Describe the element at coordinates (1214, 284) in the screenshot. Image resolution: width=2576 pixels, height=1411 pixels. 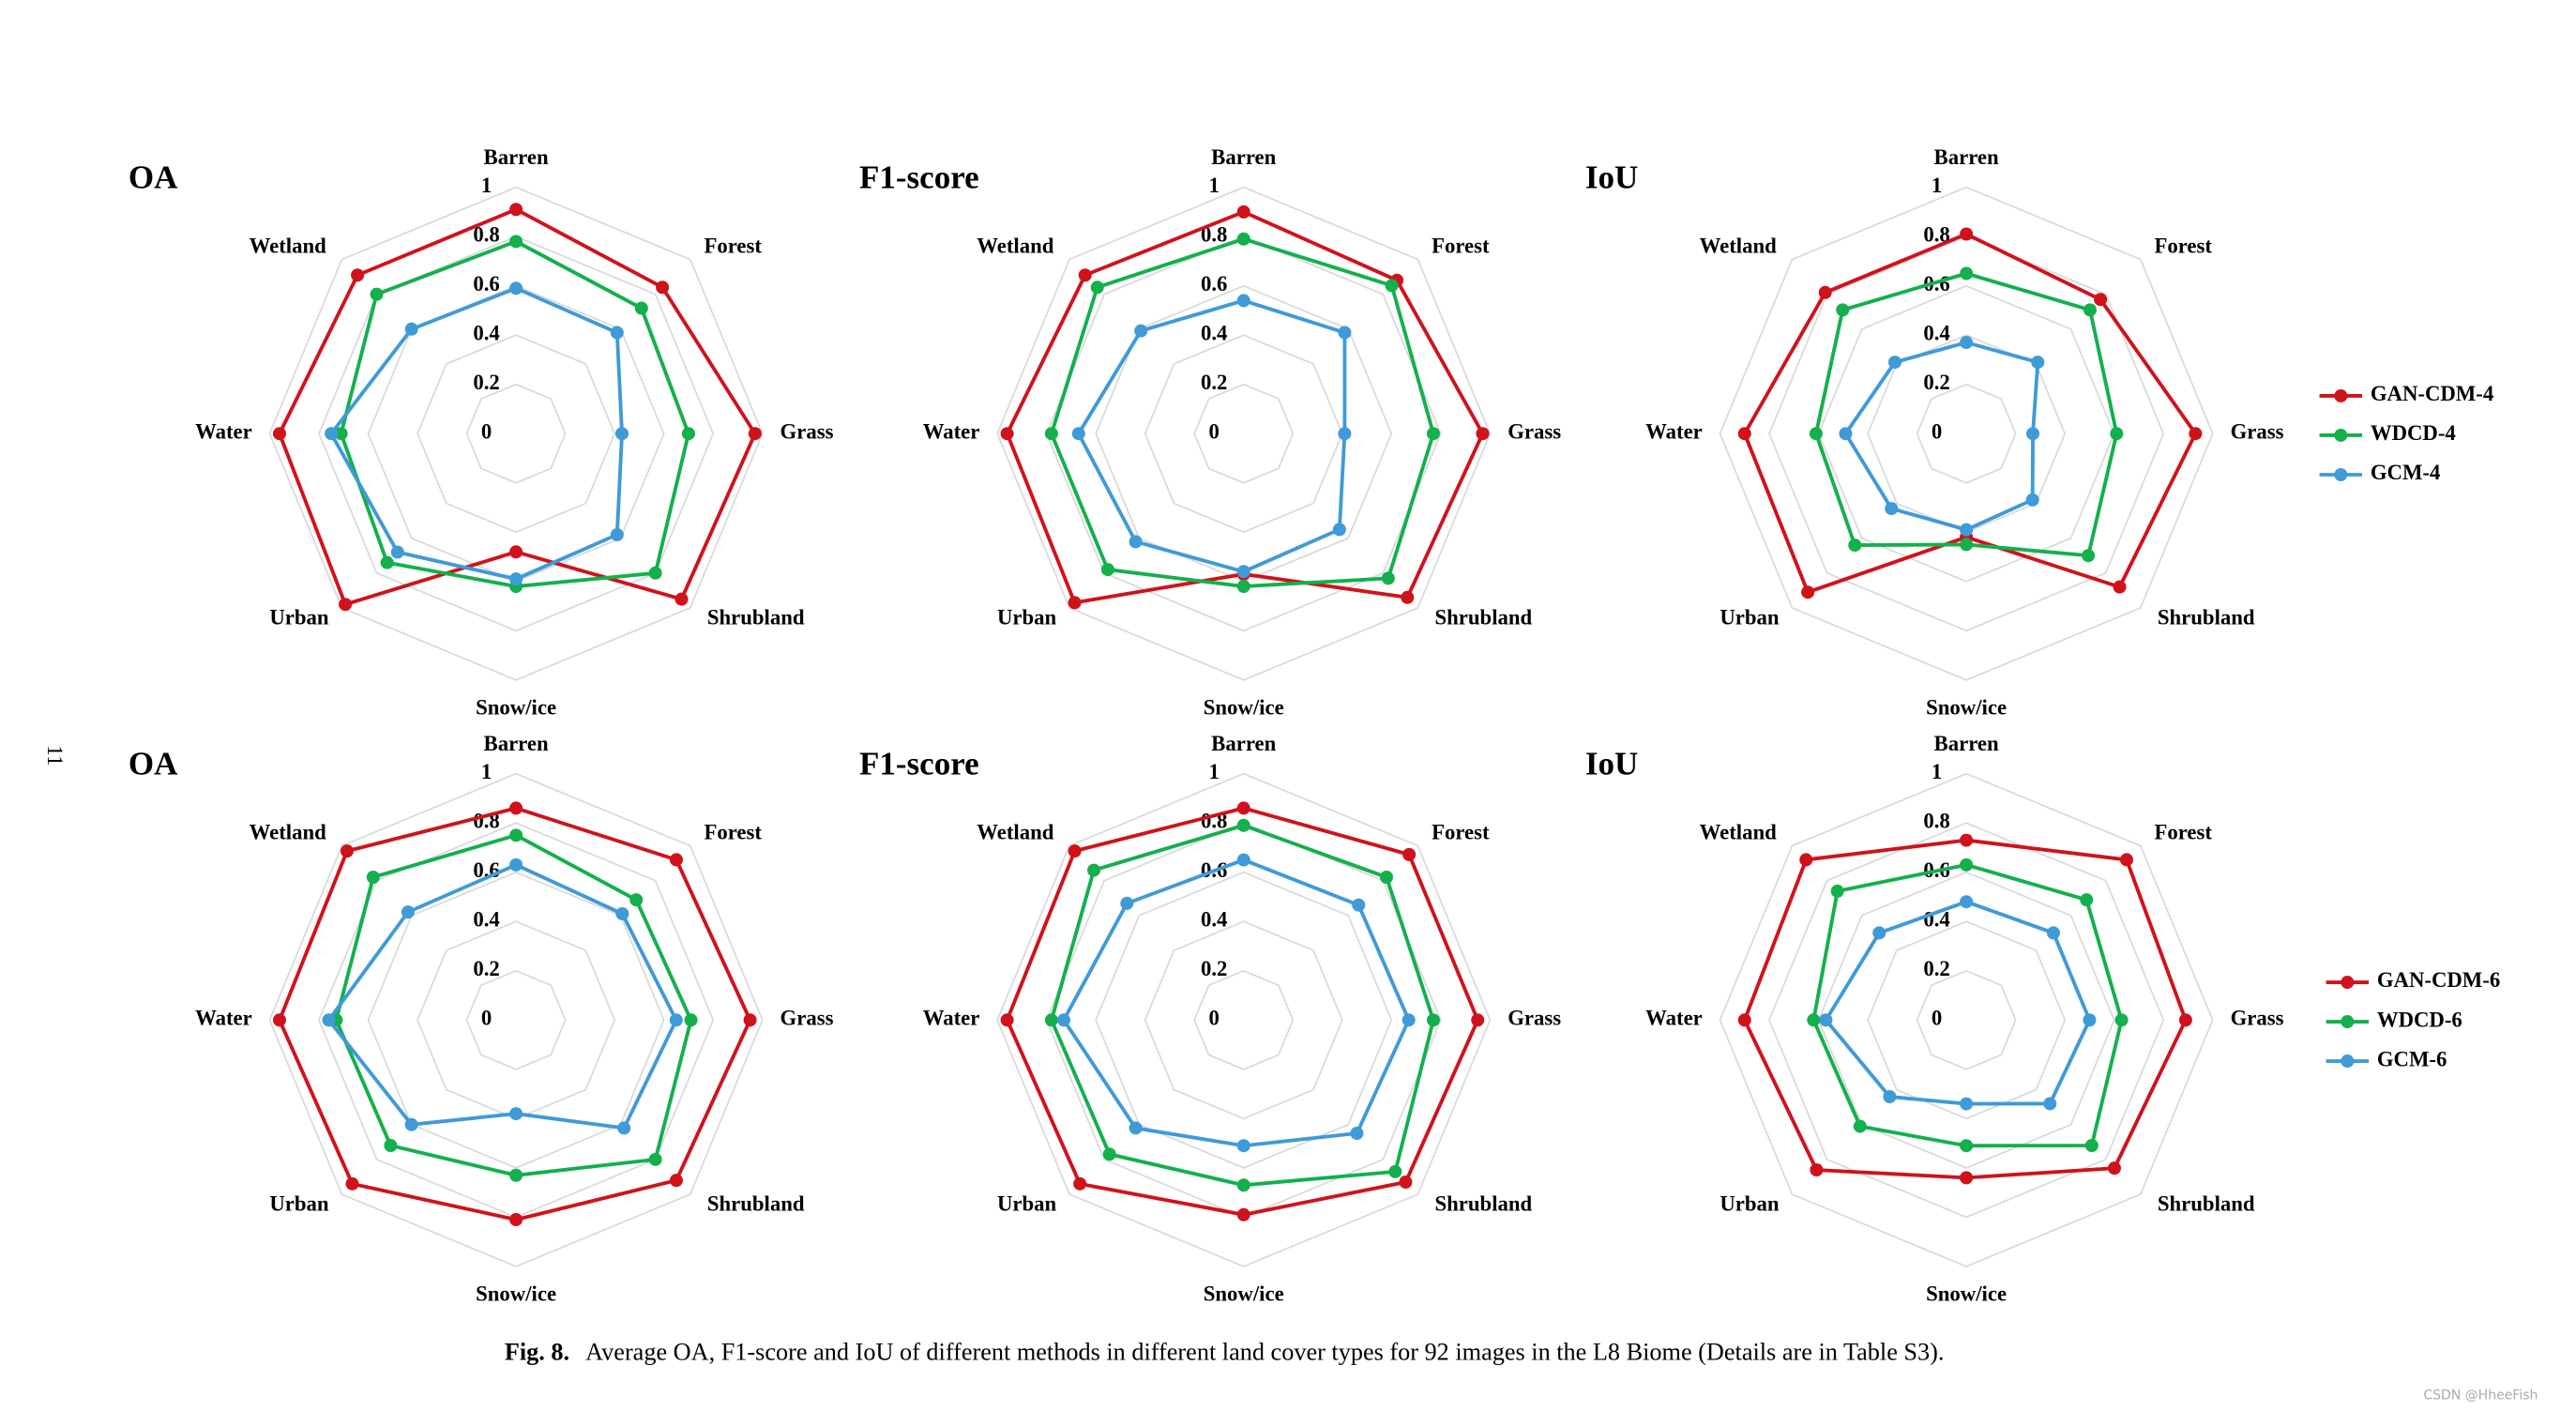
I see `tick-label: 0.6` at that location.